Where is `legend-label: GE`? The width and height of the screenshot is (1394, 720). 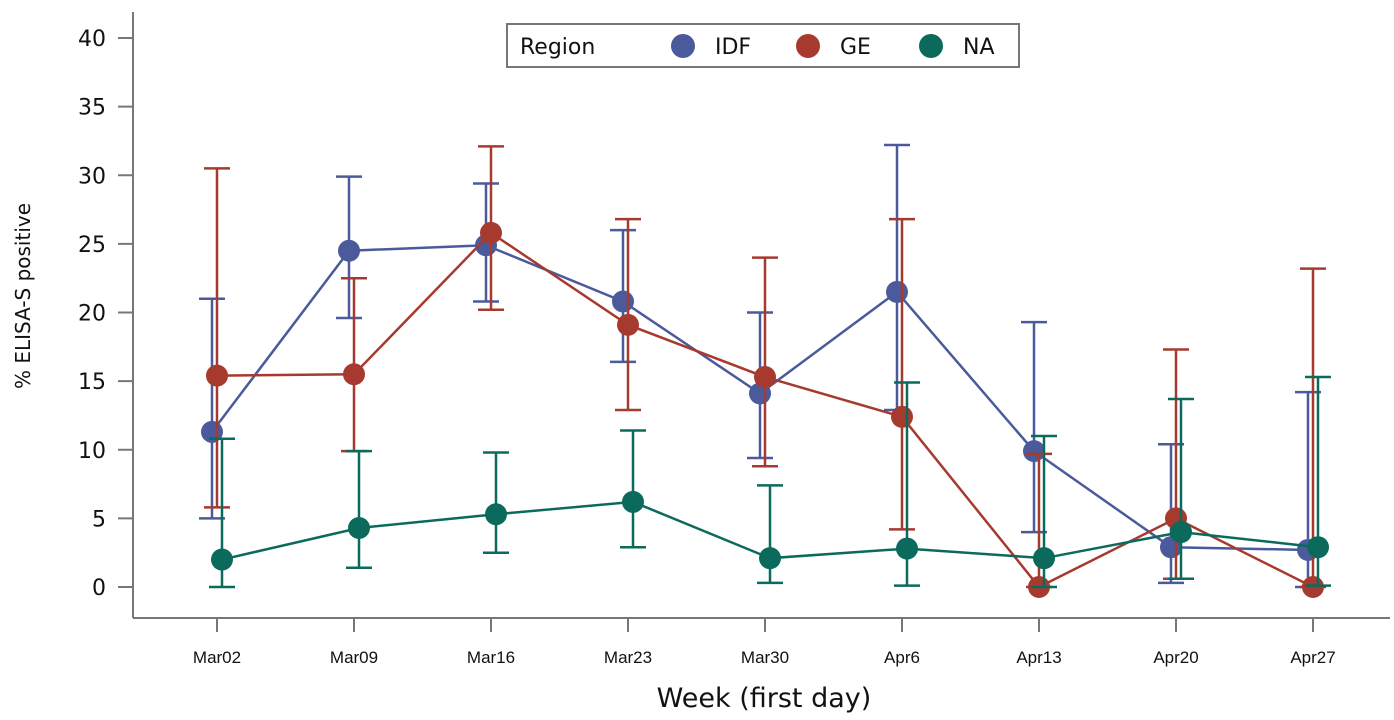 legend-label: GE is located at coordinates (855, 47).